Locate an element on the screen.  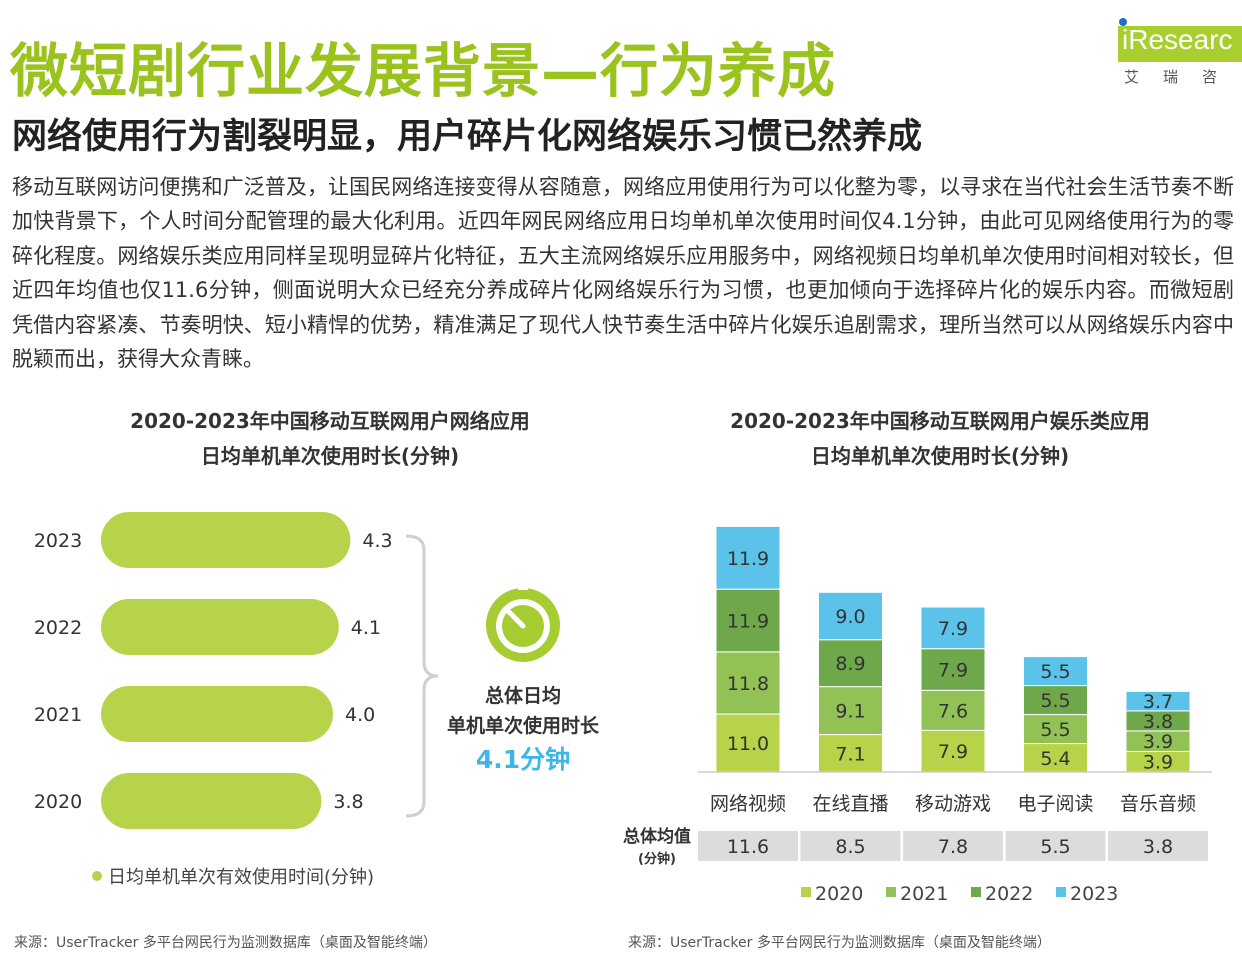
right-category-label: 移动游戏 is located at coordinates (953, 804).